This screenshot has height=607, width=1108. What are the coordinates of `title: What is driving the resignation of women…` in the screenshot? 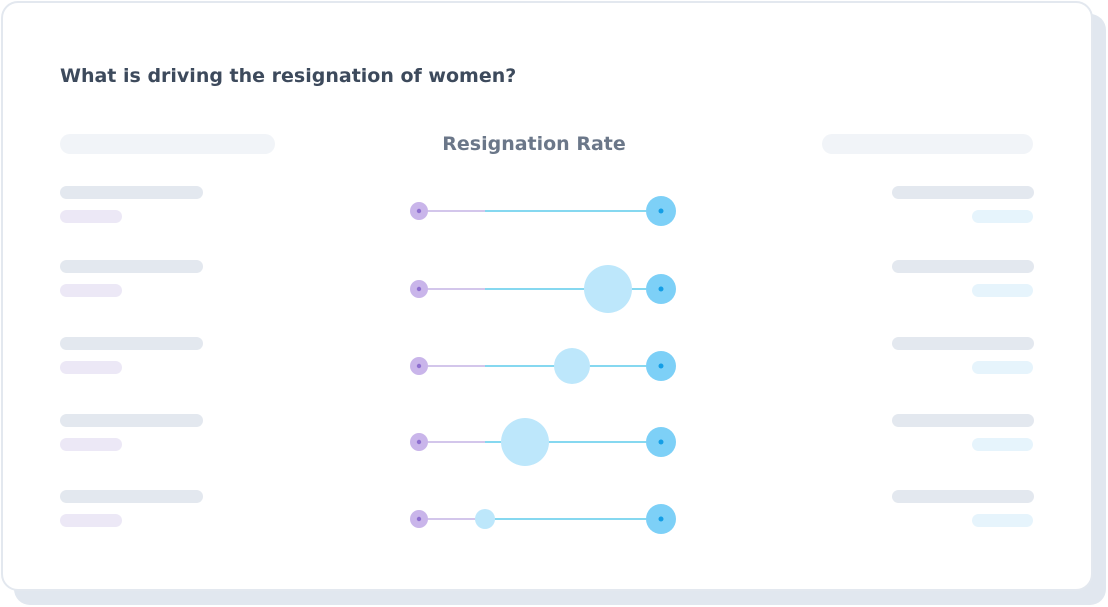 It's located at (288, 76).